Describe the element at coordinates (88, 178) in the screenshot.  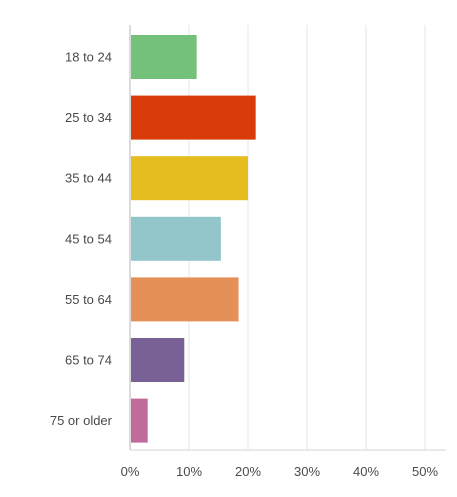
I see `category-label: 35 to 44` at that location.